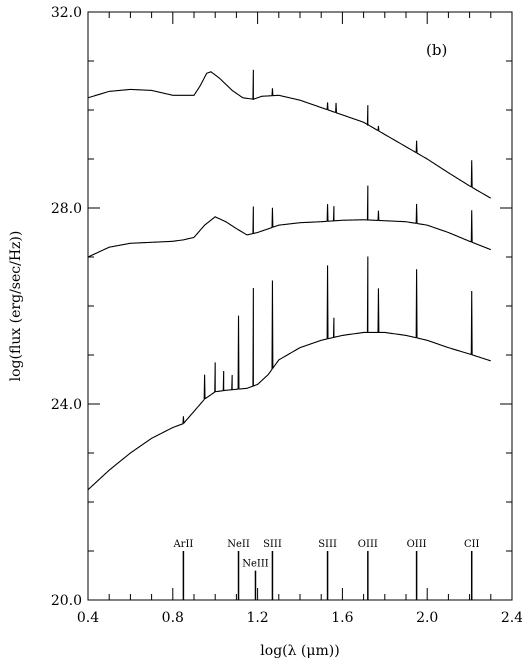 This screenshot has width=522, height=662. I want to click on y-tick-label: 32.0, so click(66, 13).